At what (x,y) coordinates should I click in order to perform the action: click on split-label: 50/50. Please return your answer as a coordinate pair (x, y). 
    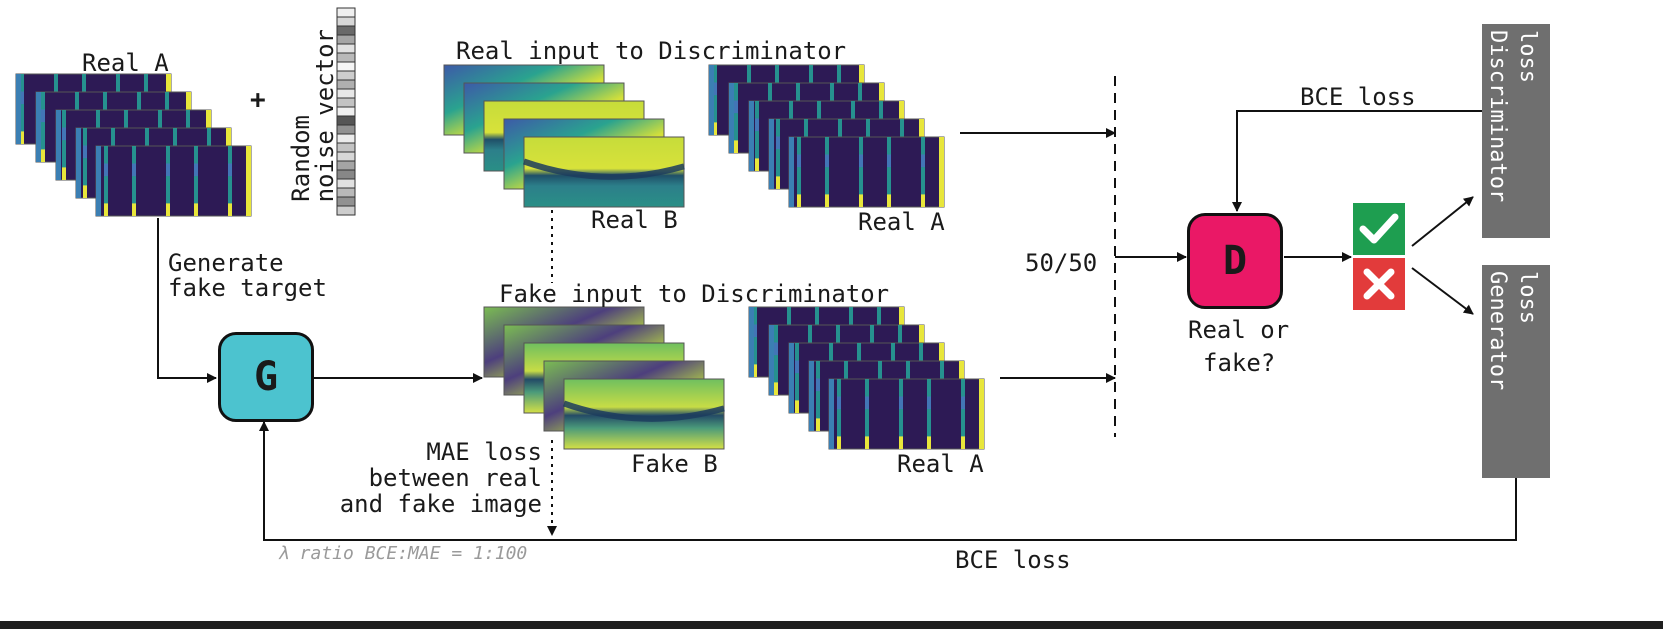
    Looking at the image, I should click on (1061, 263).